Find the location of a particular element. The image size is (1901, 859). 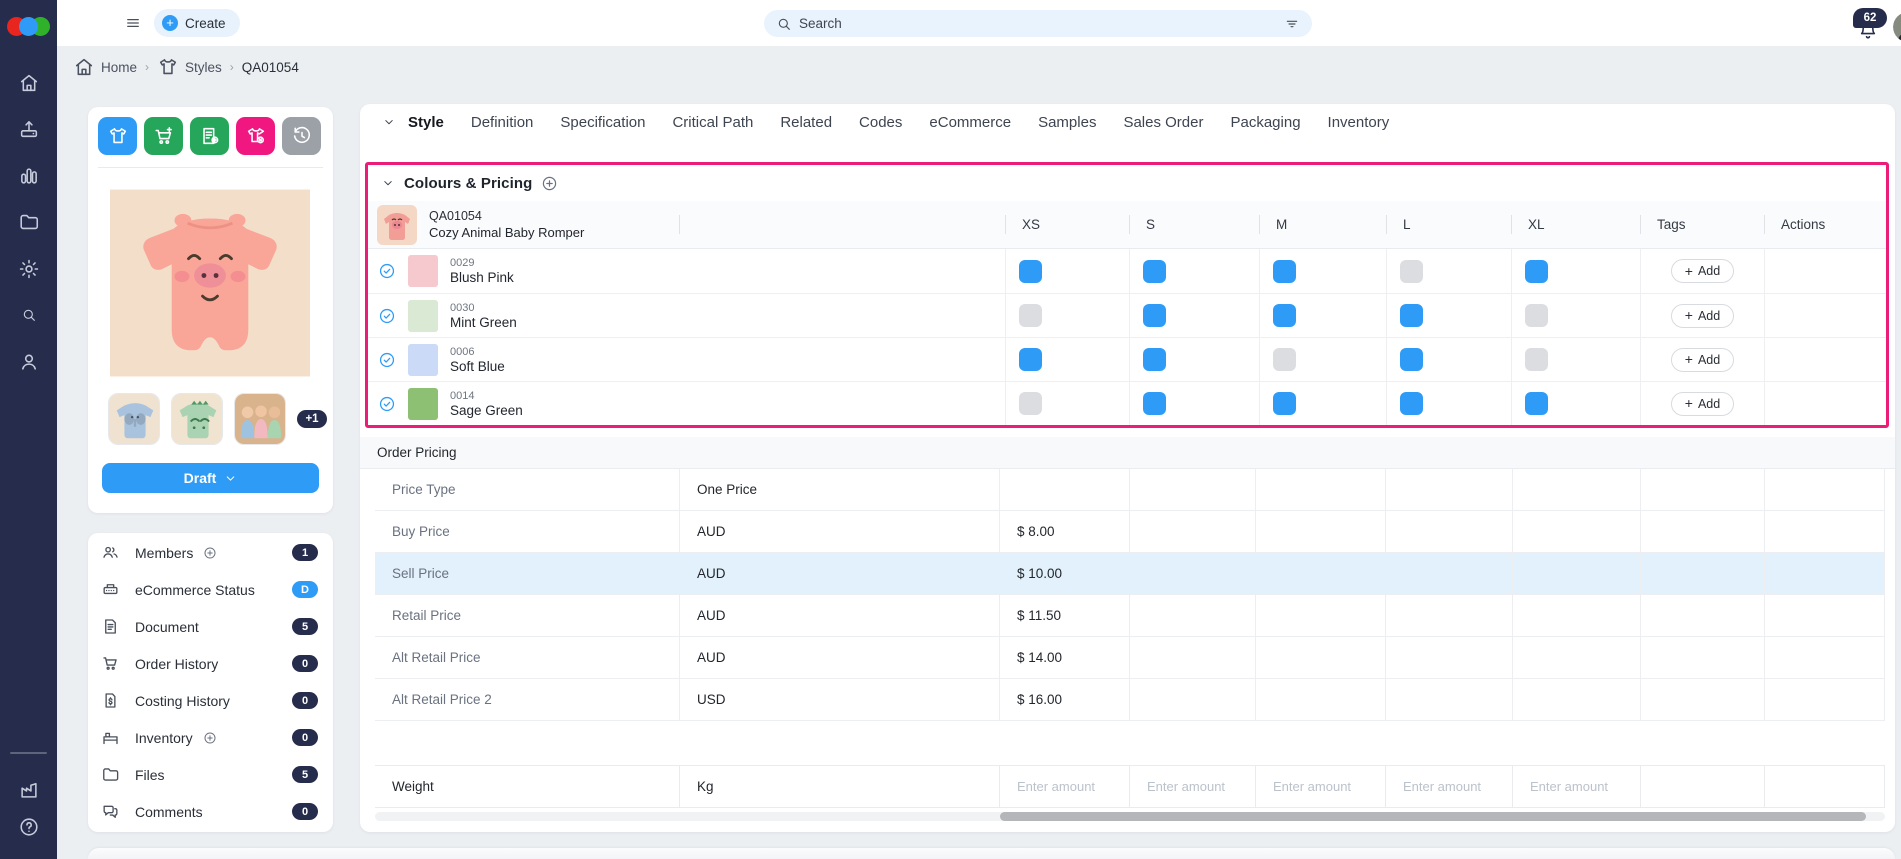

deactivate-style-button is located at coordinates (255, 136).